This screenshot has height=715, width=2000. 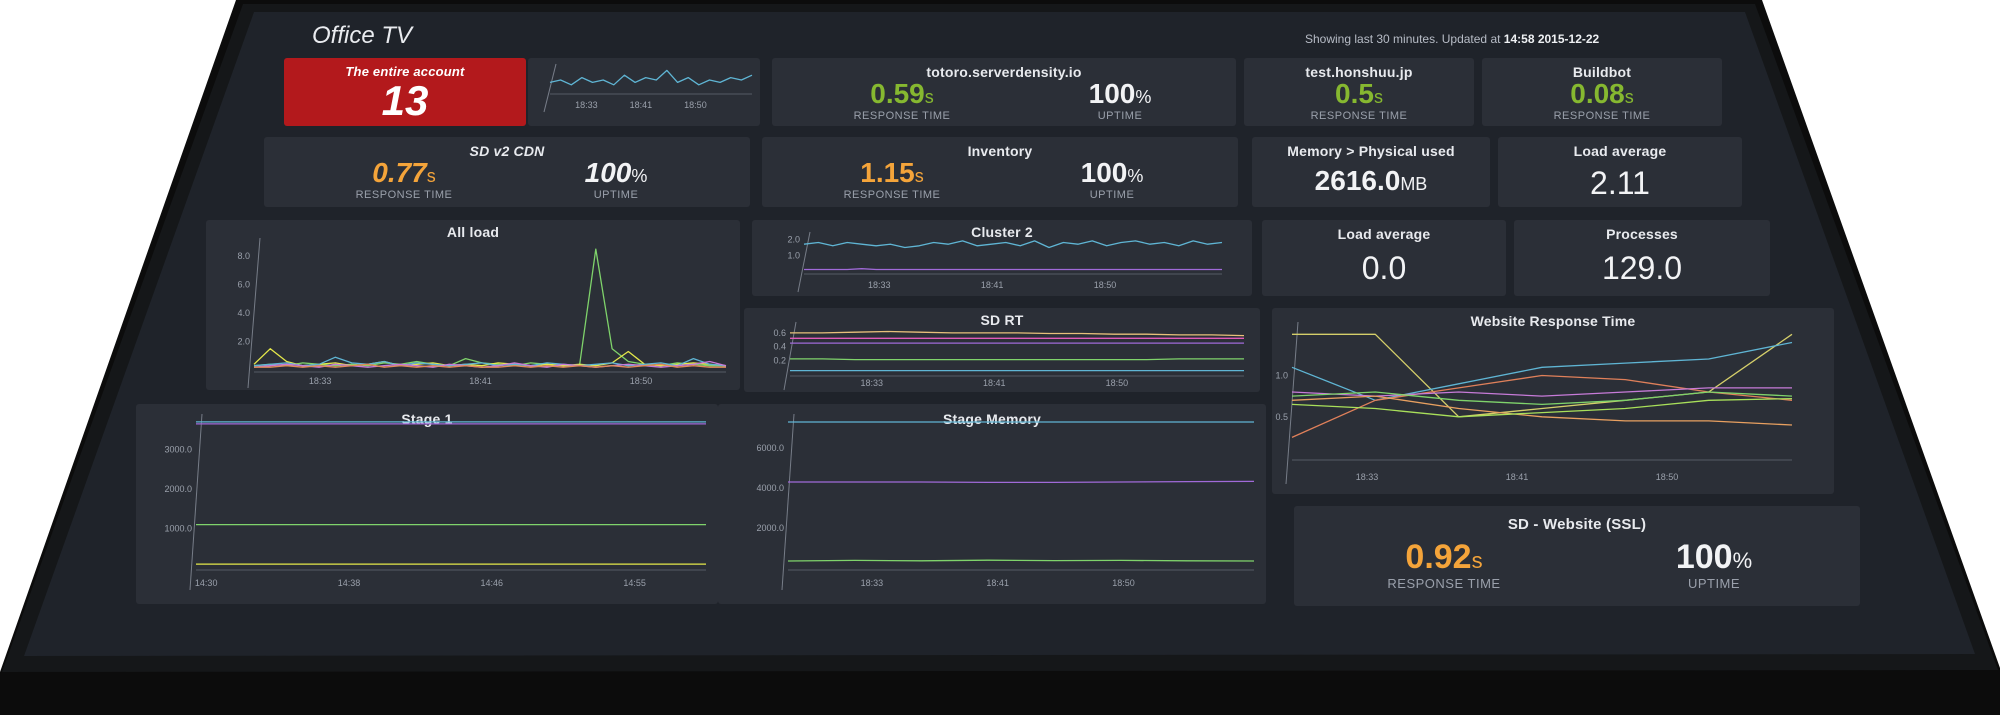 I want to click on tile-processes: Processes 129.0, so click(x=1642, y=258).